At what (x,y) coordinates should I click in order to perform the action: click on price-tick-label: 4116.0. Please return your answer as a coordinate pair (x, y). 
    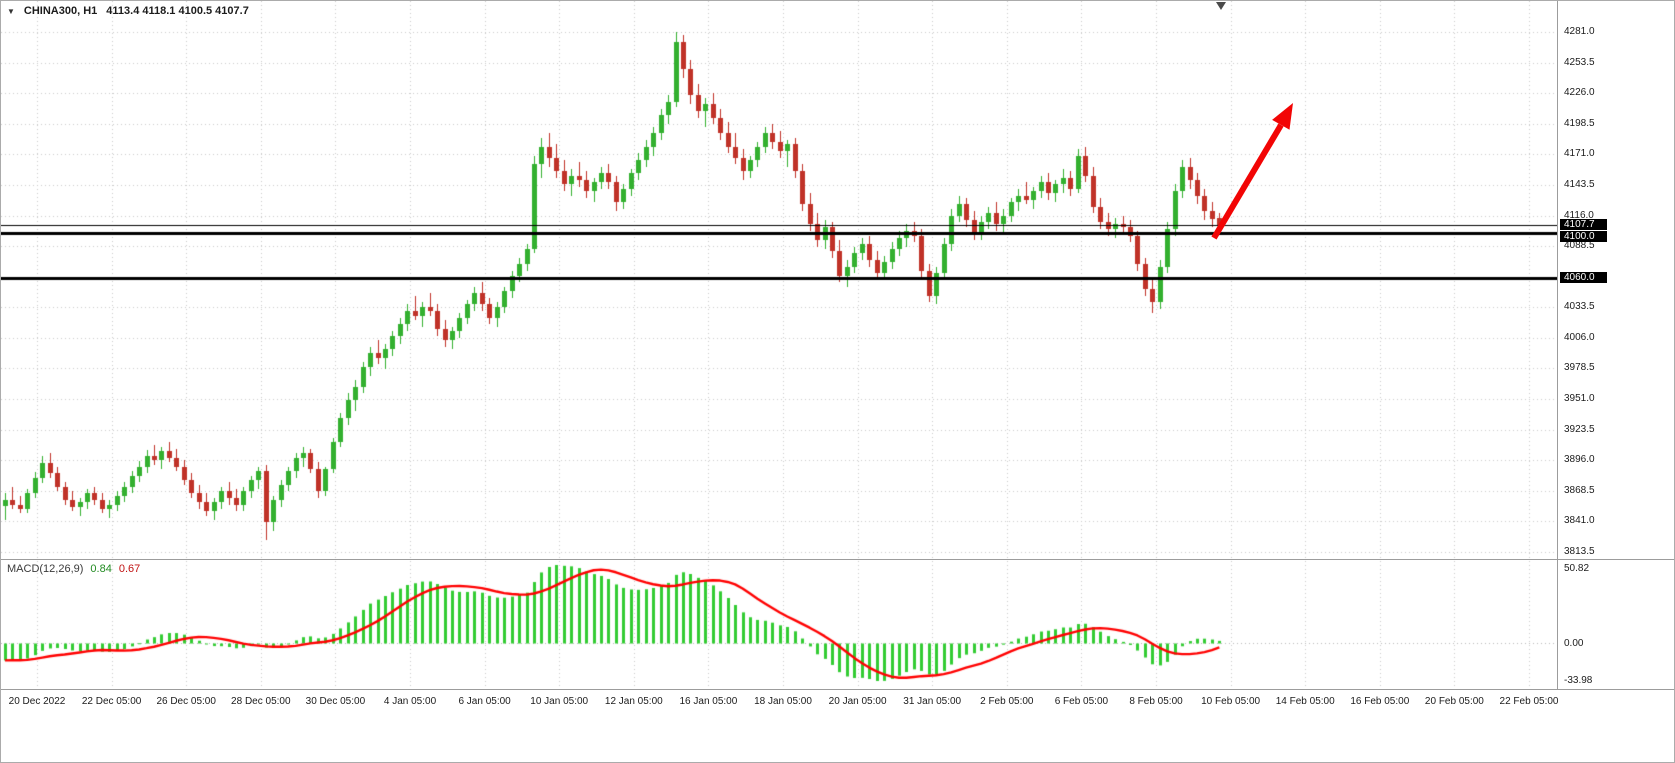
    Looking at the image, I should click on (1579, 215).